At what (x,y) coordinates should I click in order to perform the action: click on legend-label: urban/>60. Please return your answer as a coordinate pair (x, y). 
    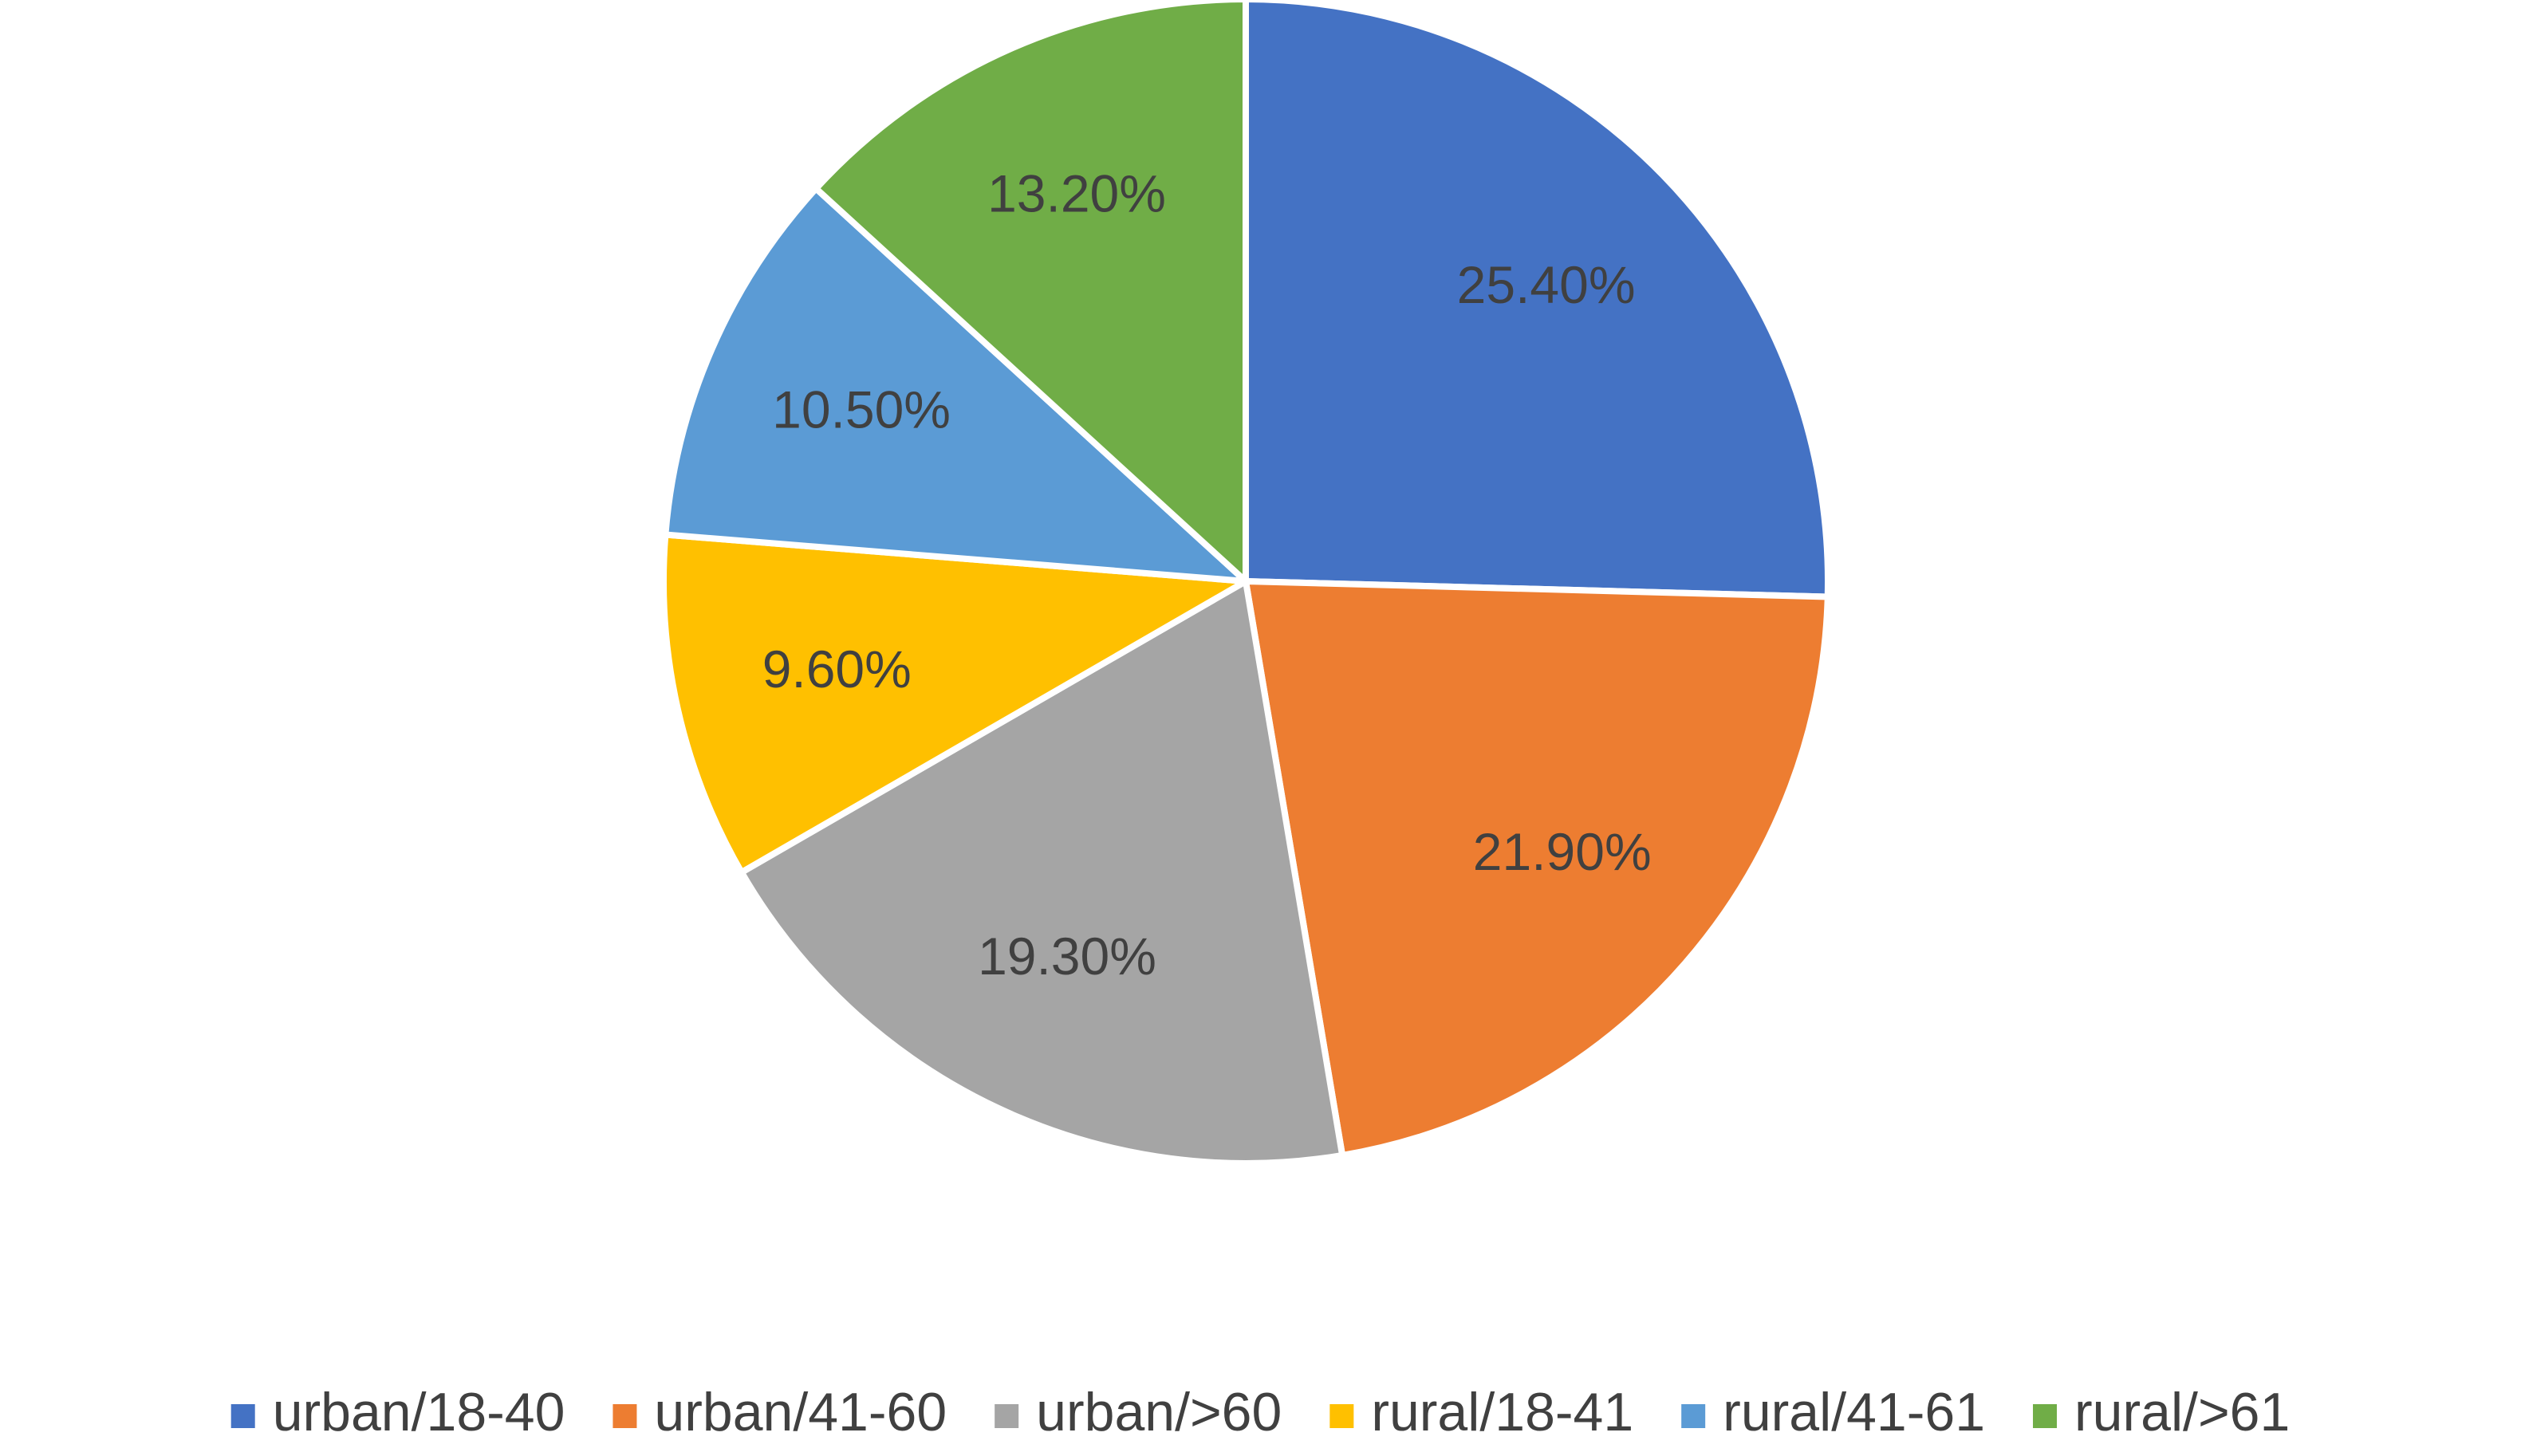
    Looking at the image, I should click on (1159, 1412).